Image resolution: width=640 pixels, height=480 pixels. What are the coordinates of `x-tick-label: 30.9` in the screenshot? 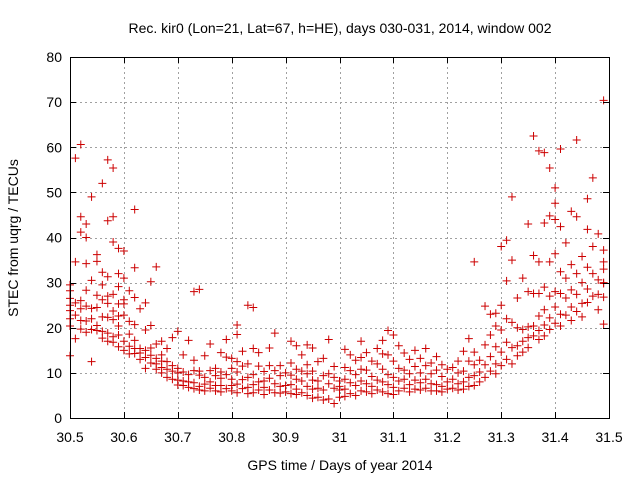 It's located at (285, 437).